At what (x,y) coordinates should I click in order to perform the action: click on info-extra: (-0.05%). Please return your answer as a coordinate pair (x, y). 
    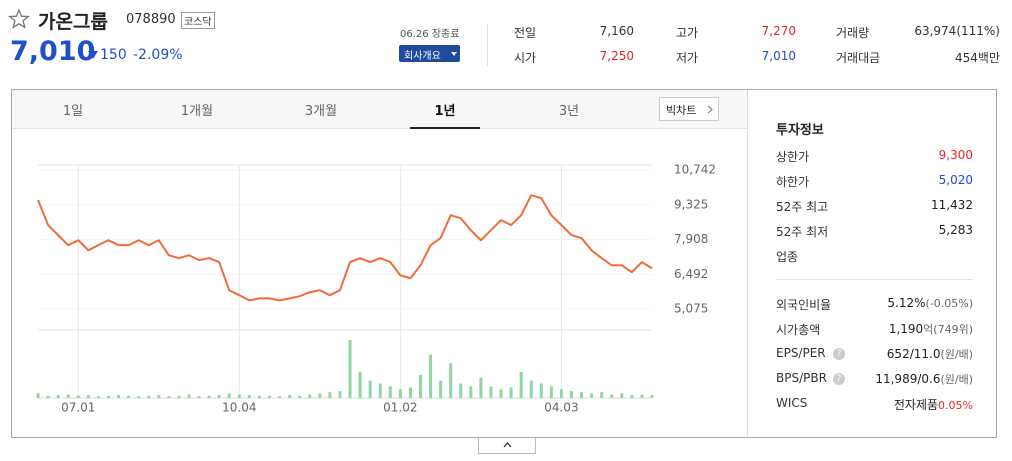
    Looking at the image, I should click on (949, 303).